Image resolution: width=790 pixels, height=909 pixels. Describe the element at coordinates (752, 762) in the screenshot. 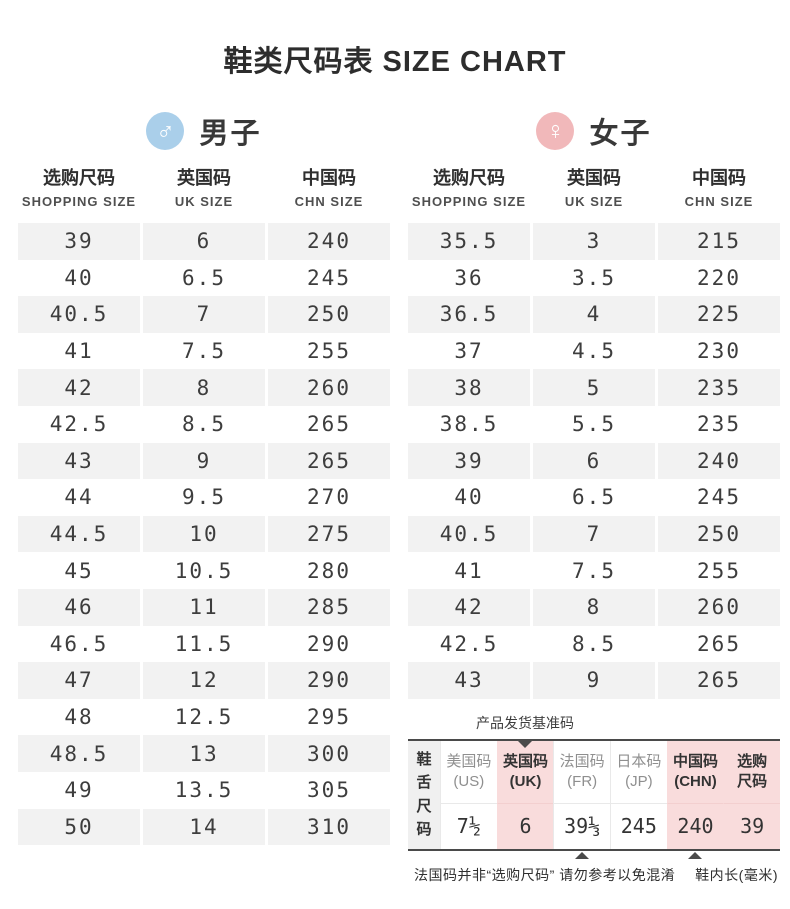

I see `reference-header-zh: 选购` at that location.